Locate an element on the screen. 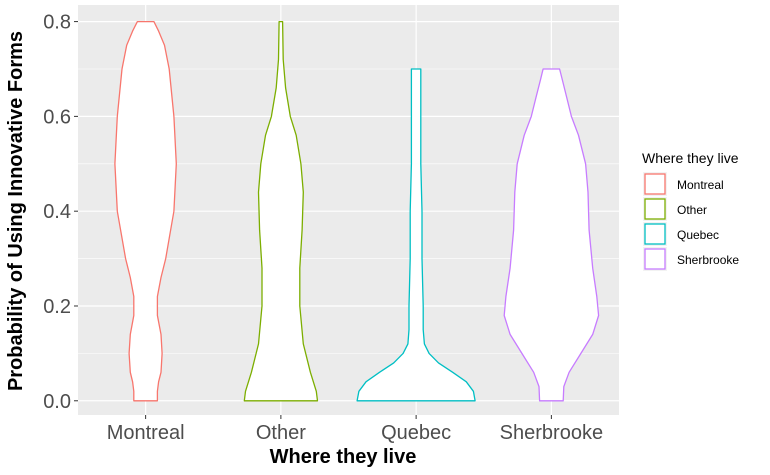 Image resolution: width=770 pixels, height=475 pixels. violin-sherbrooke is located at coordinates (551, 235).